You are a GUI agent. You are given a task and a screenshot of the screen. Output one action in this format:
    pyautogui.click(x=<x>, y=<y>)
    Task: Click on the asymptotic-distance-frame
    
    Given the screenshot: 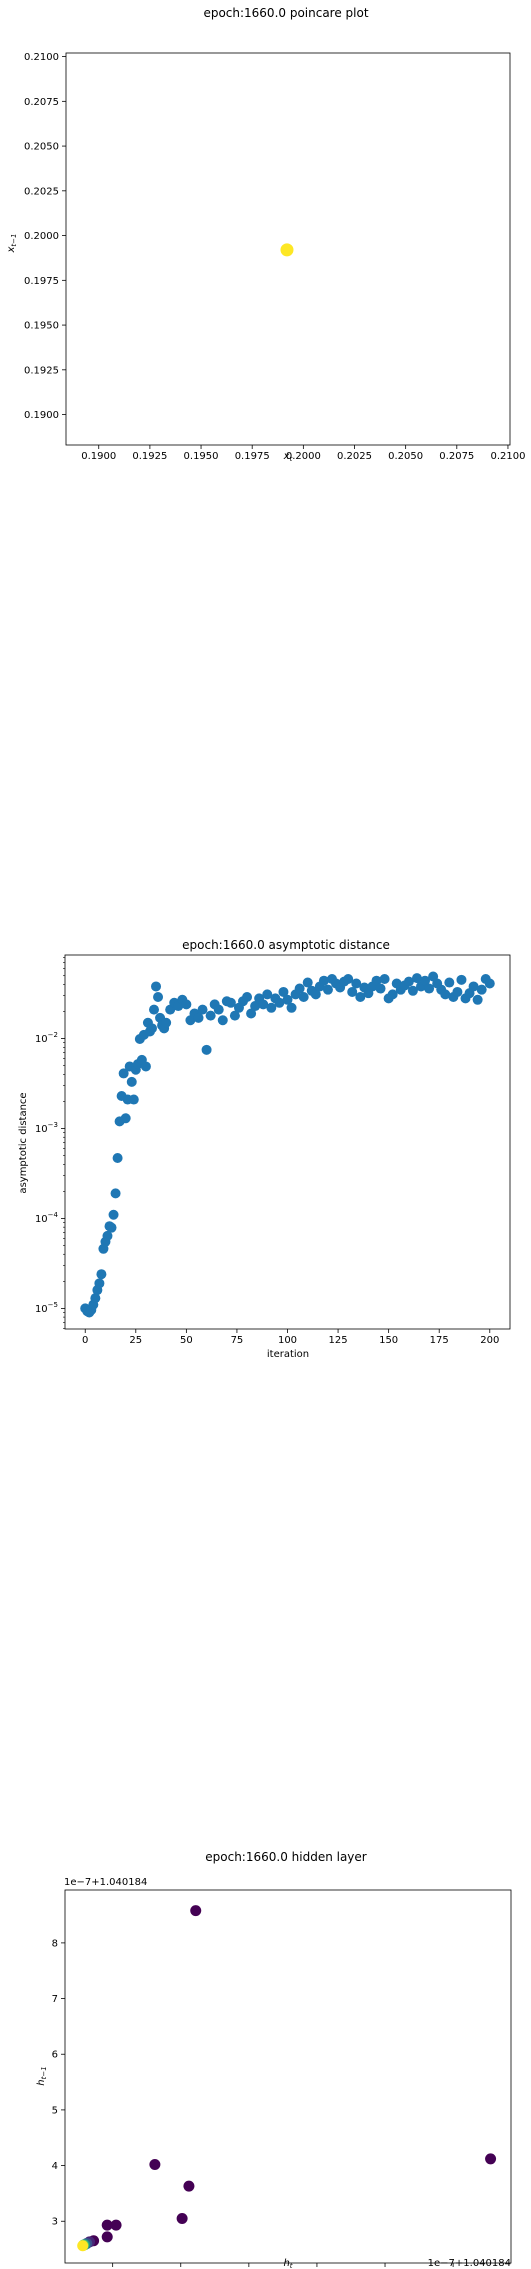 What is the action you would take?
    pyautogui.click(x=287, y=1142)
    